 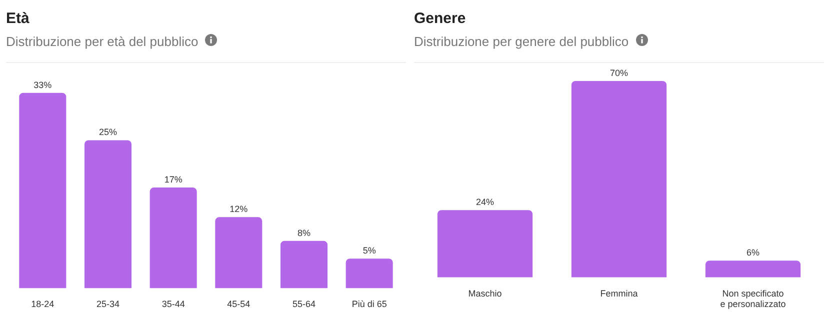 I want to click on data-label: 12%, so click(x=239, y=209).